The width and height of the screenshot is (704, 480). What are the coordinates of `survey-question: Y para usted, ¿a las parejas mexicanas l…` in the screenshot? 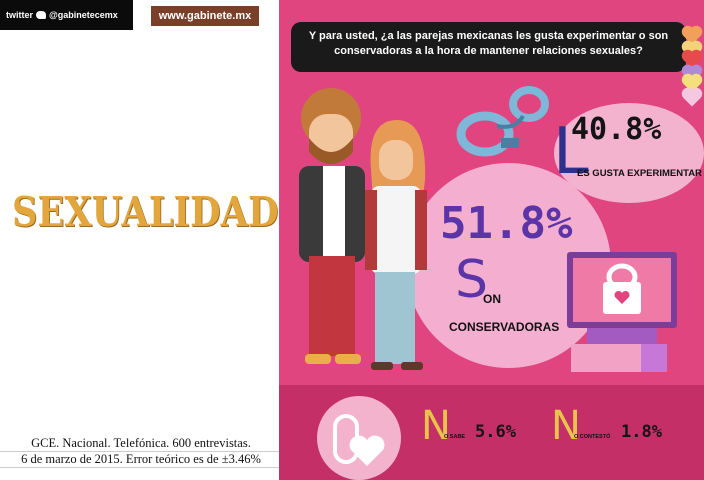 It's located at (488, 47).